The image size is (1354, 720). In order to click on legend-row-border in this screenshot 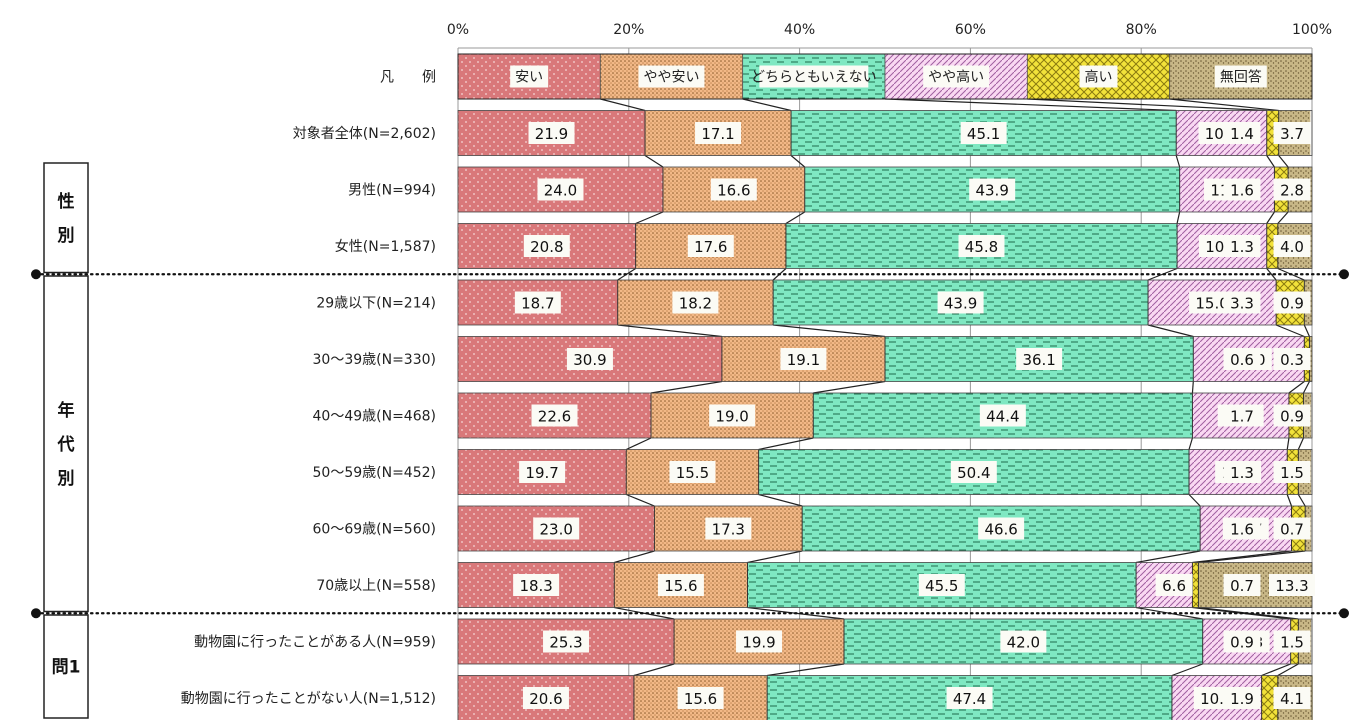, I will do `click(885, 76)`.